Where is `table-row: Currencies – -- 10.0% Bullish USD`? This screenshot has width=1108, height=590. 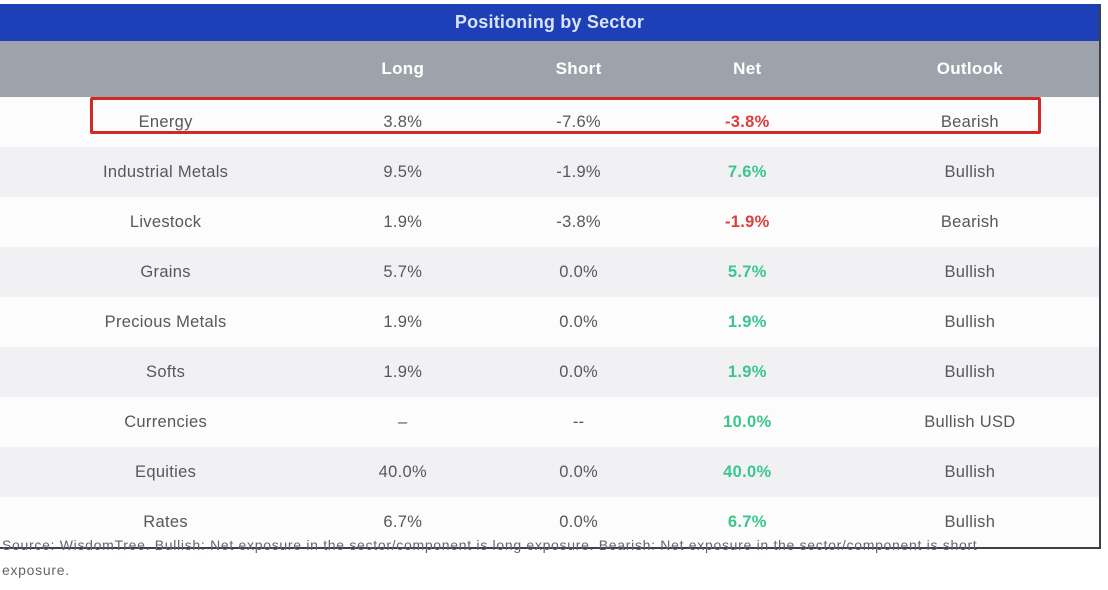 table-row: Currencies – -- 10.0% Bullish USD is located at coordinates (549, 422).